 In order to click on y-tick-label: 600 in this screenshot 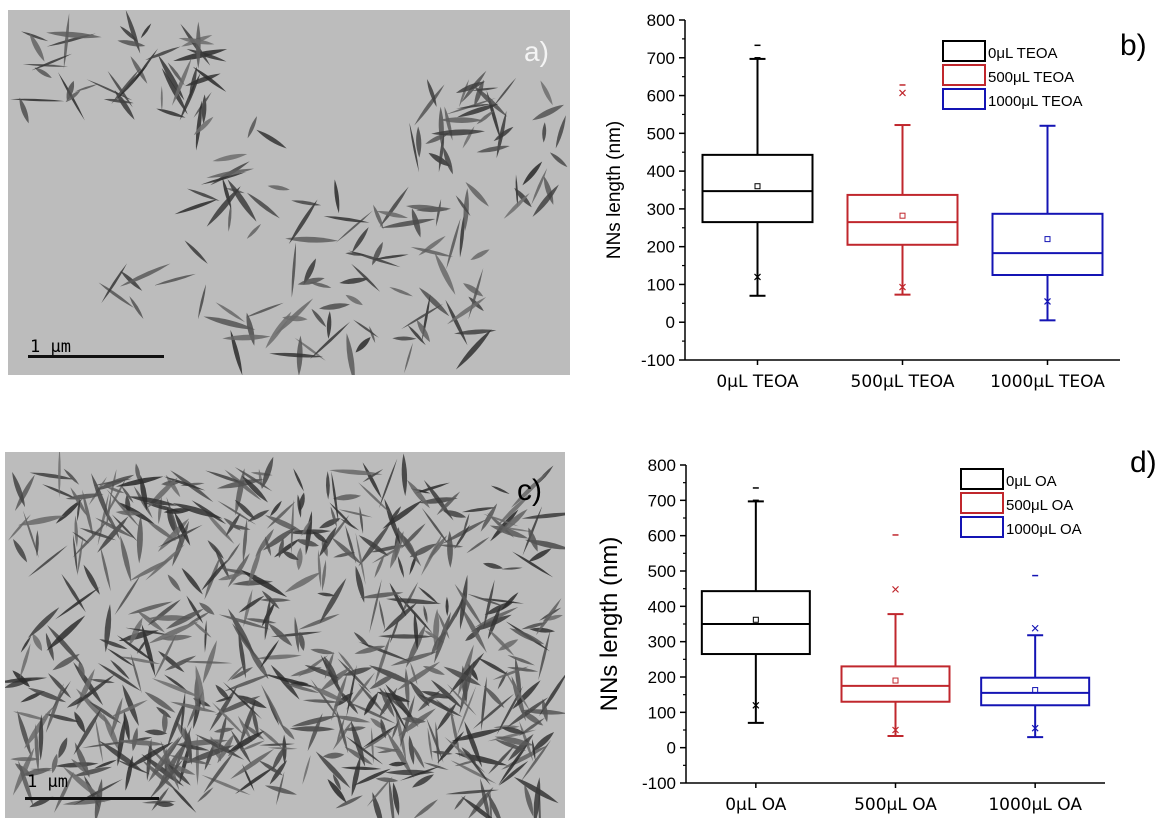, I will do `click(661, 96)`.